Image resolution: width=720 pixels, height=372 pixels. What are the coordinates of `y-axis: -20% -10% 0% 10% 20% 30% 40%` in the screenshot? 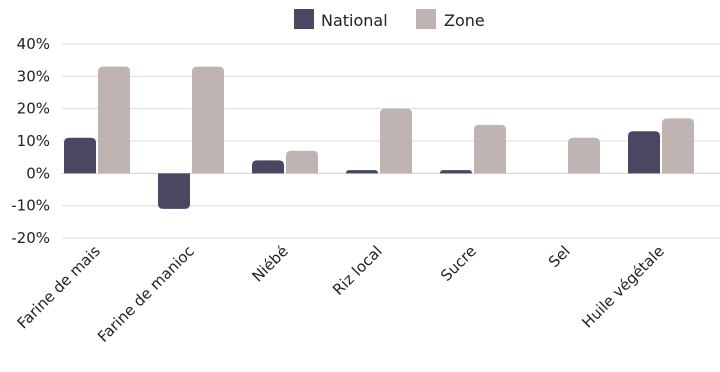 It's located at (30, 141).